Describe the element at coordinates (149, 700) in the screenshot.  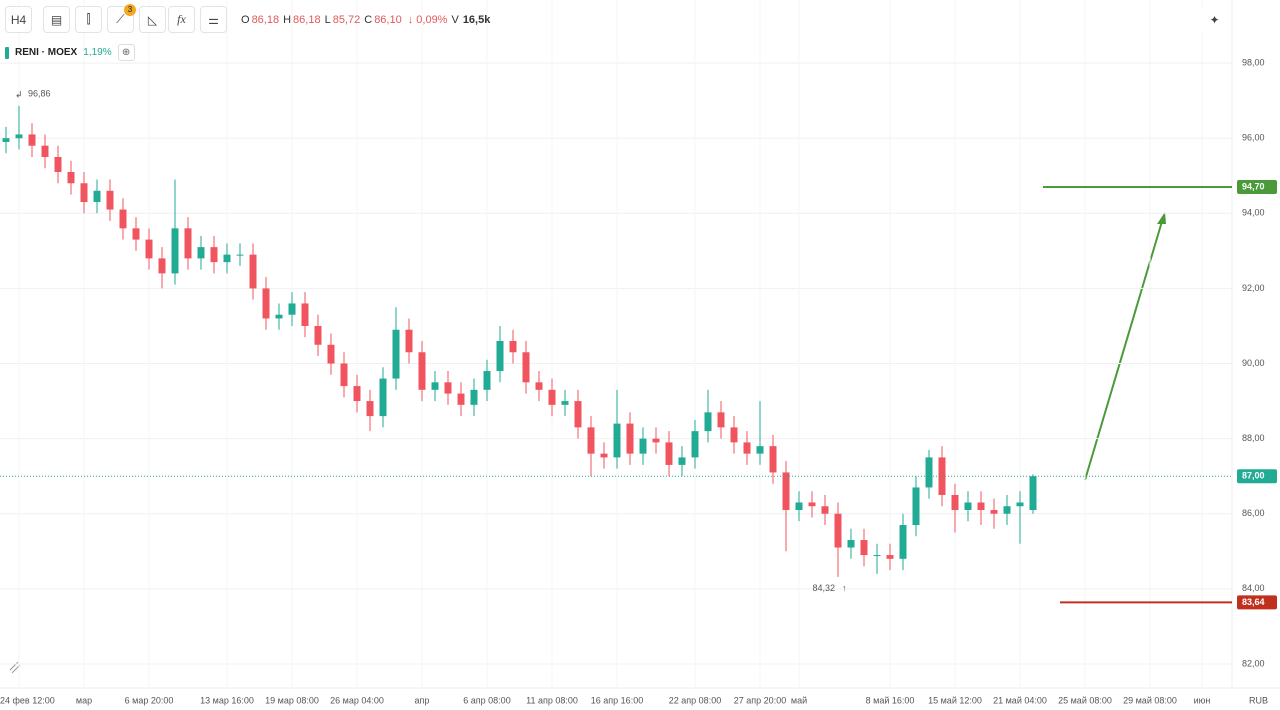
I see `x-tick-label: 6 мар 20:00` at that location.